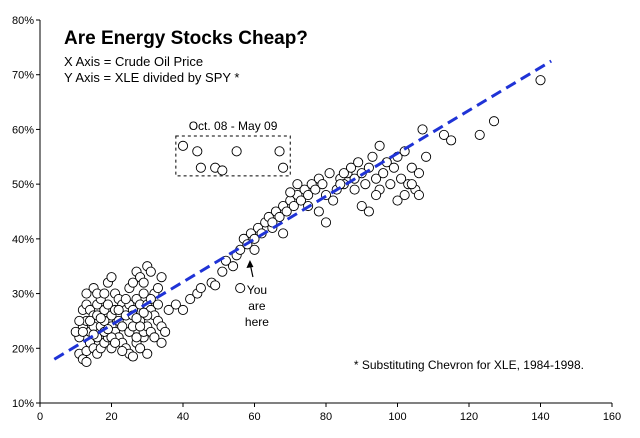 Image resolution: width=640 pixels, height=438 pixels. Describe the element at coordinates (111, 417) in the screenshot. I see `x-tick-label: 20` at that location.